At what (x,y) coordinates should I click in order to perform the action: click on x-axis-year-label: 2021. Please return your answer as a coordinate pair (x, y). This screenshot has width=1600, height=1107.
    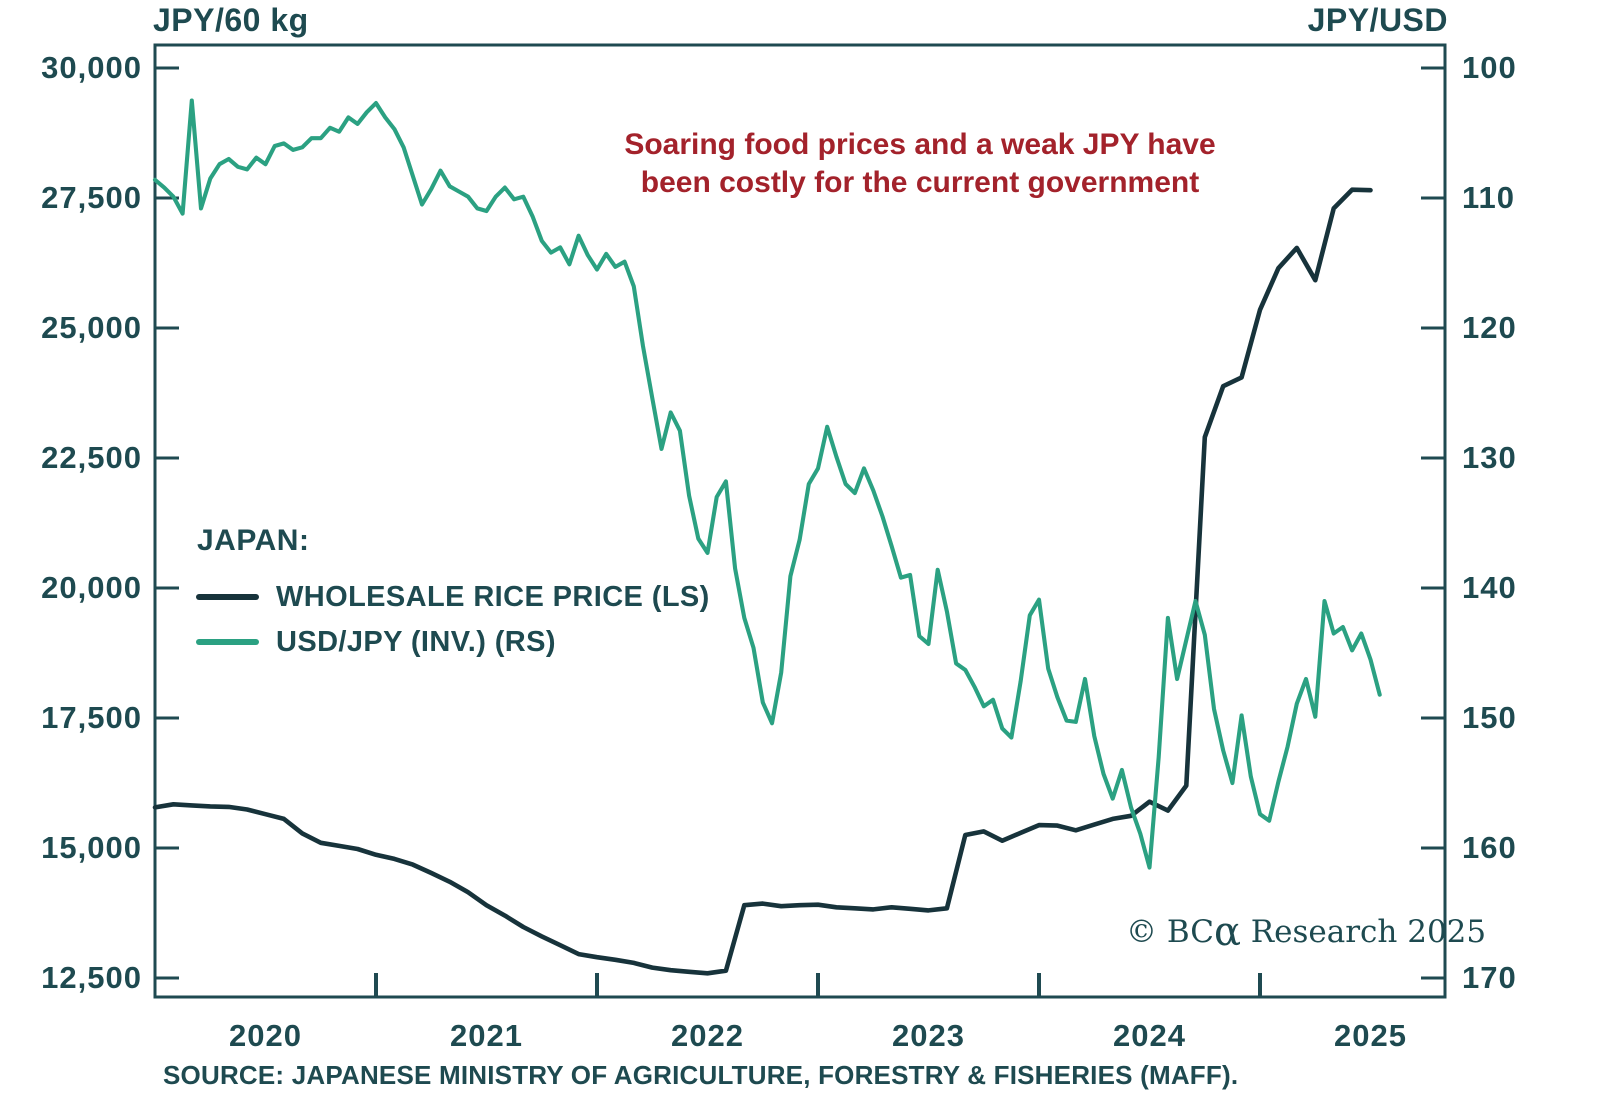
    Looking at the image, I should click on (486, 1035).